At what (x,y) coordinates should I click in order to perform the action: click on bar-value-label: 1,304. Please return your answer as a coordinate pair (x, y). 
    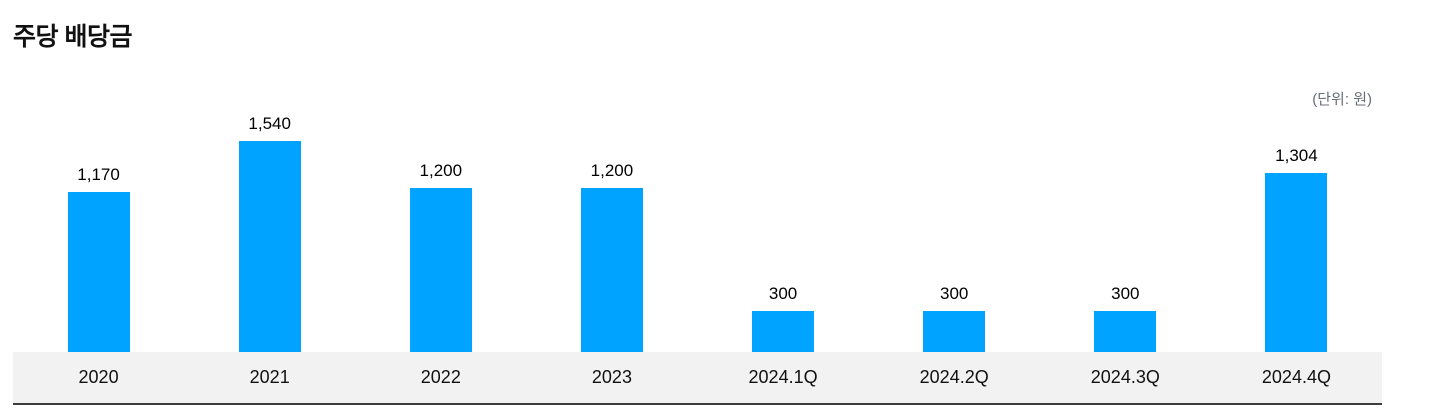
    Looking at the image, I should click on (1296, 155).